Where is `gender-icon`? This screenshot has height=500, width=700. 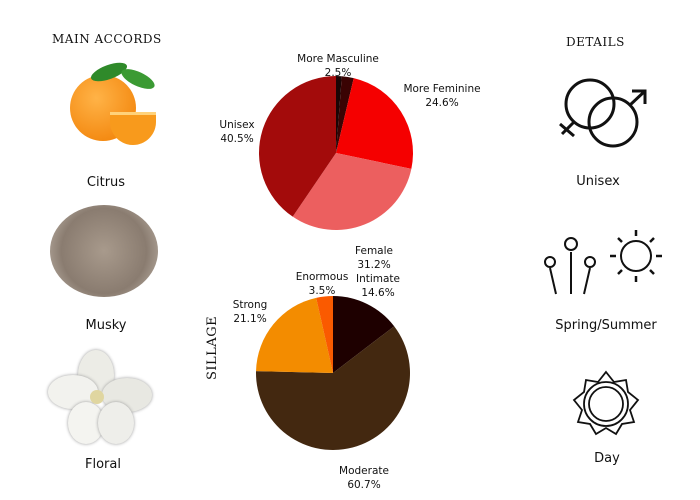 gender-icon is located at coordinates (603, 113).